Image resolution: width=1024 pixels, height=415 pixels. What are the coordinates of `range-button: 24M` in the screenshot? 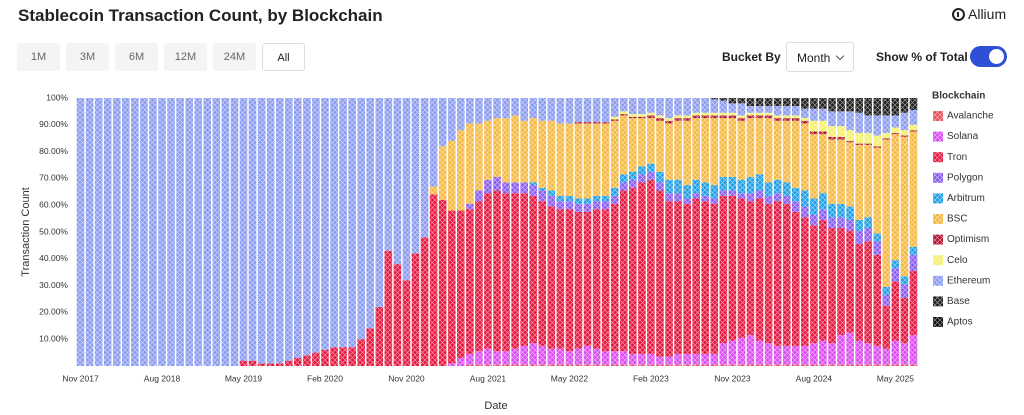 It's located at (234, 57).